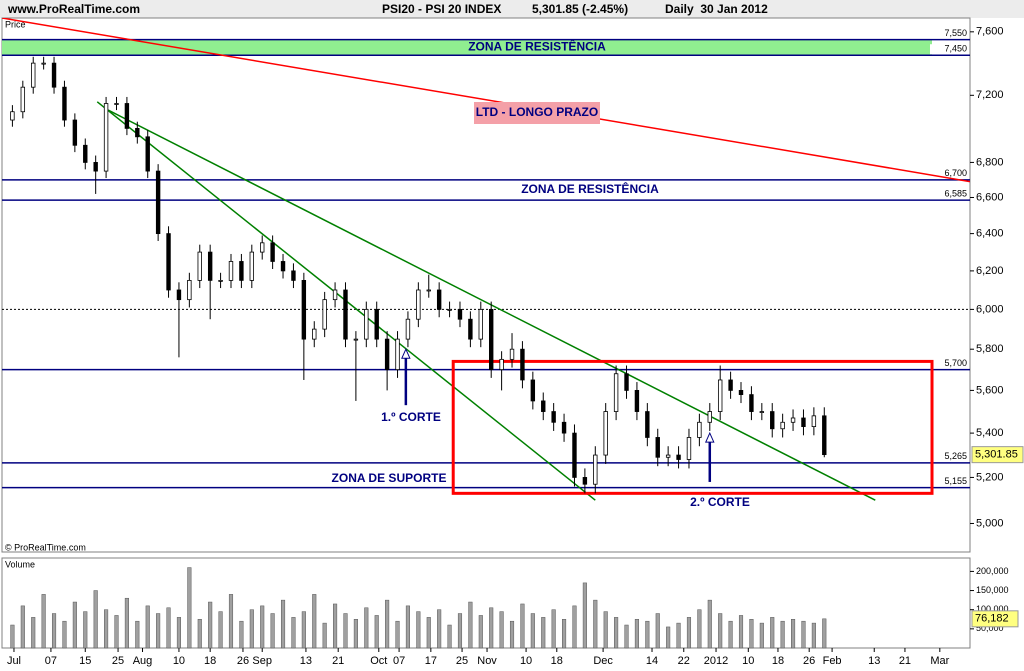  What do you see at coordinates (652, 661) in the screenshot?
I see `x-tick-label: 14` at bounding box center [652, 661].